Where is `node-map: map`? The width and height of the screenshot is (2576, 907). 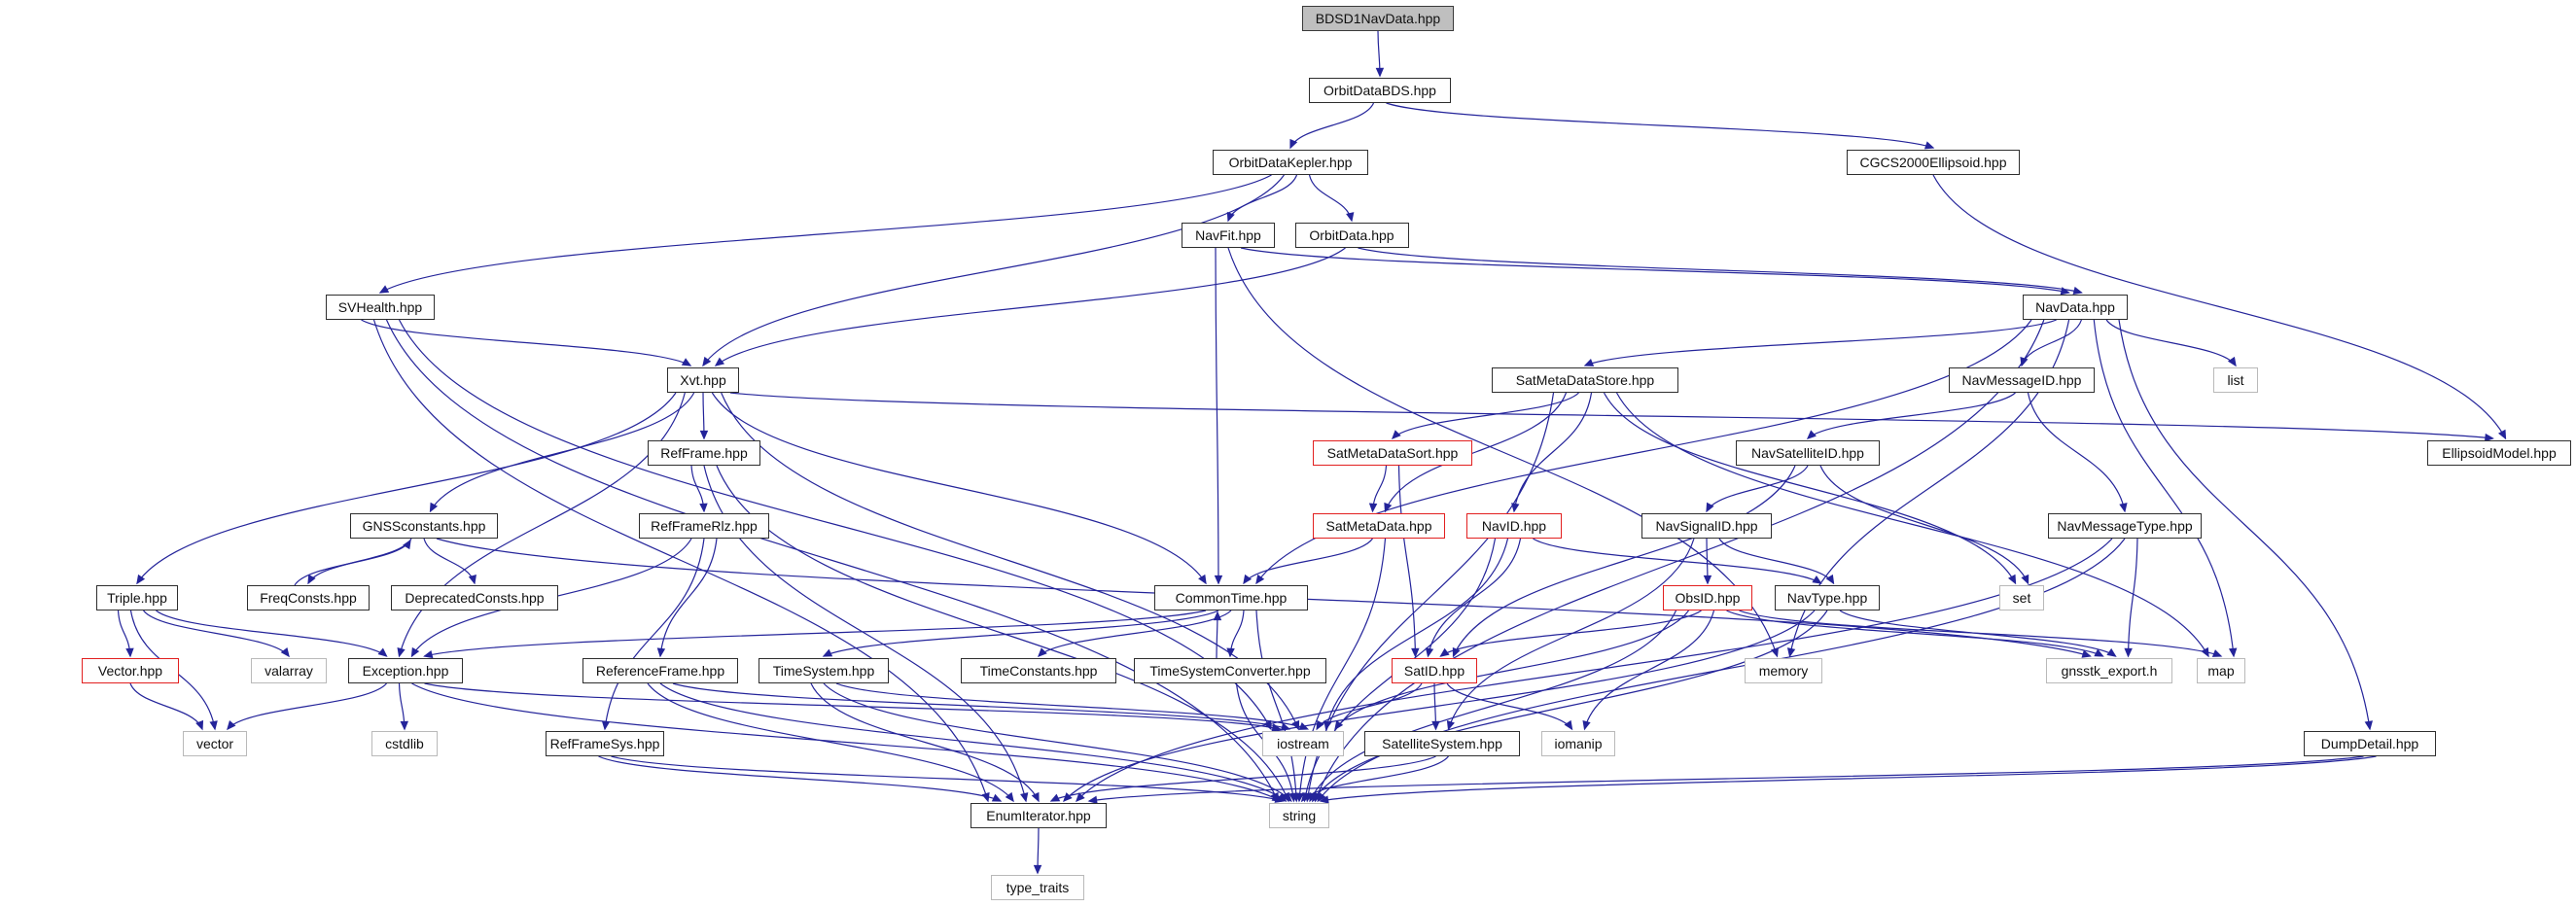
node-map: map is located at coordinates (2221, 670).